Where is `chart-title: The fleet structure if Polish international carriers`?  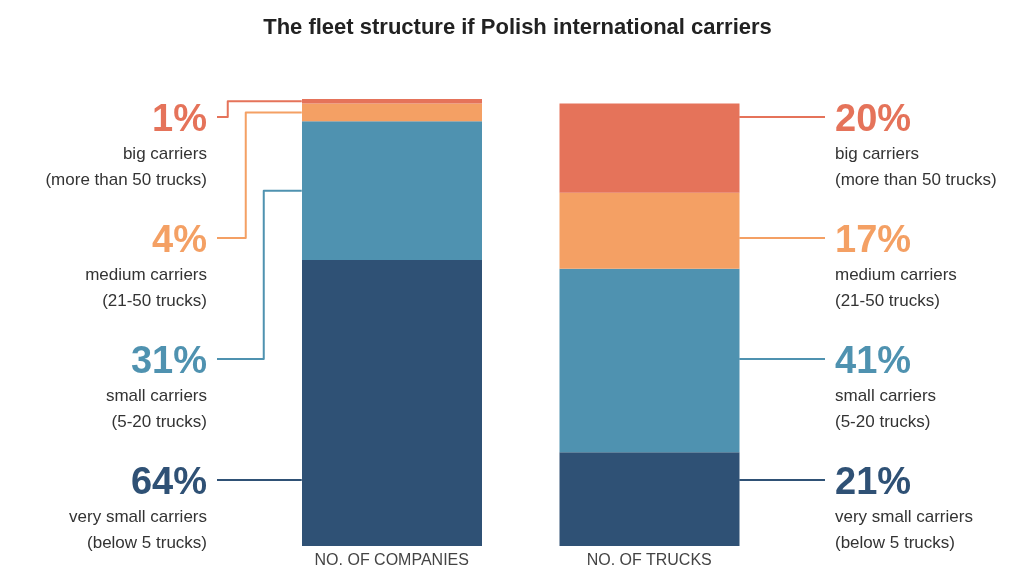 chart-title: The fleet structure if Polish international carriers is located at coordinates (517, 27).